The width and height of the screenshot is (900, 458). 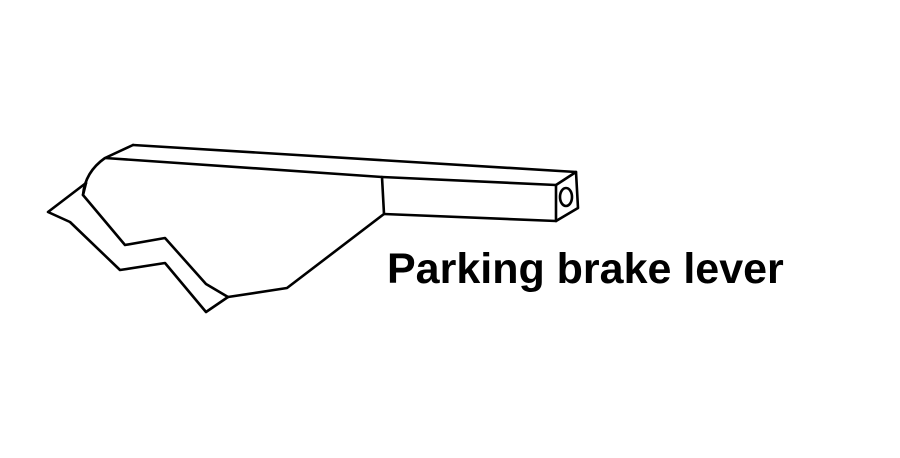 I want to click on lever-base-inner-line, so click(x=155, y=240).